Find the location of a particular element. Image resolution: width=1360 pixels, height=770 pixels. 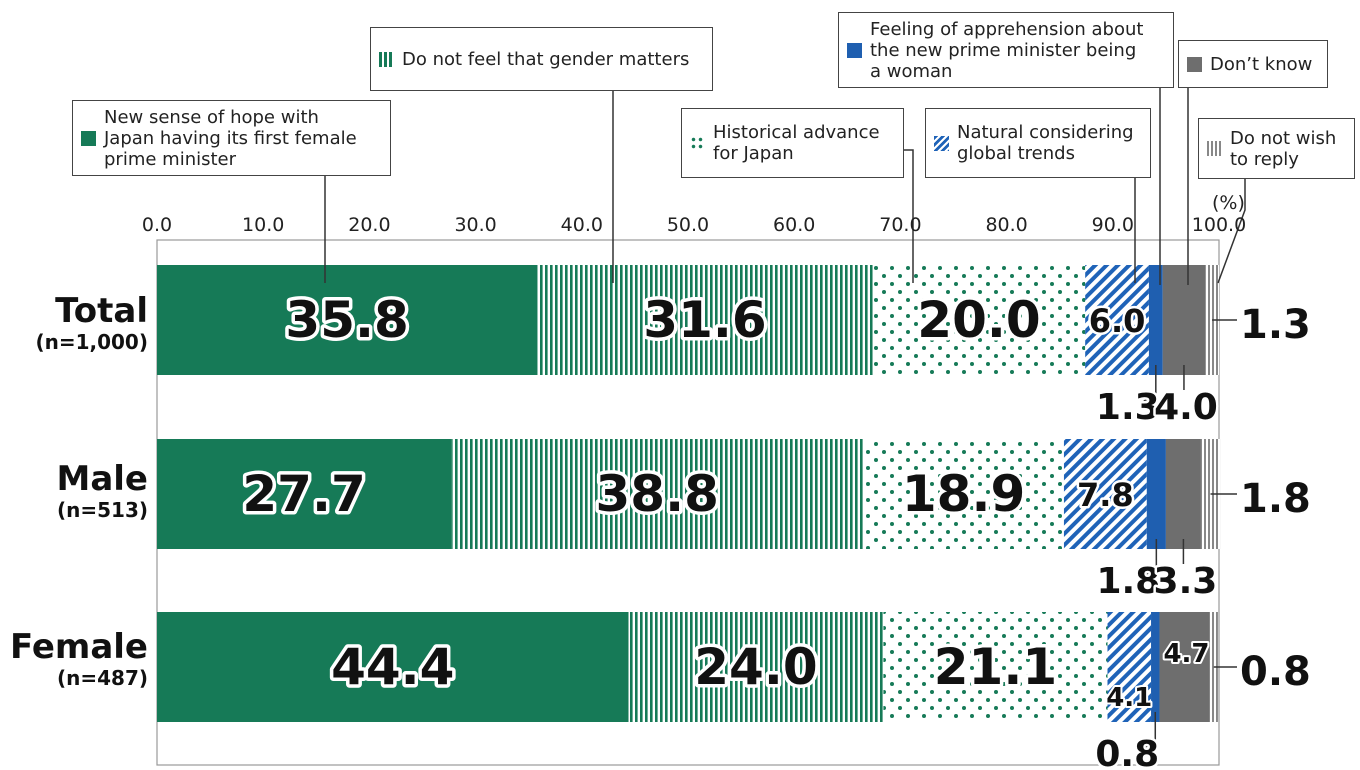

x-tick-label: 90.0 is located at coordinates (1112, 225).